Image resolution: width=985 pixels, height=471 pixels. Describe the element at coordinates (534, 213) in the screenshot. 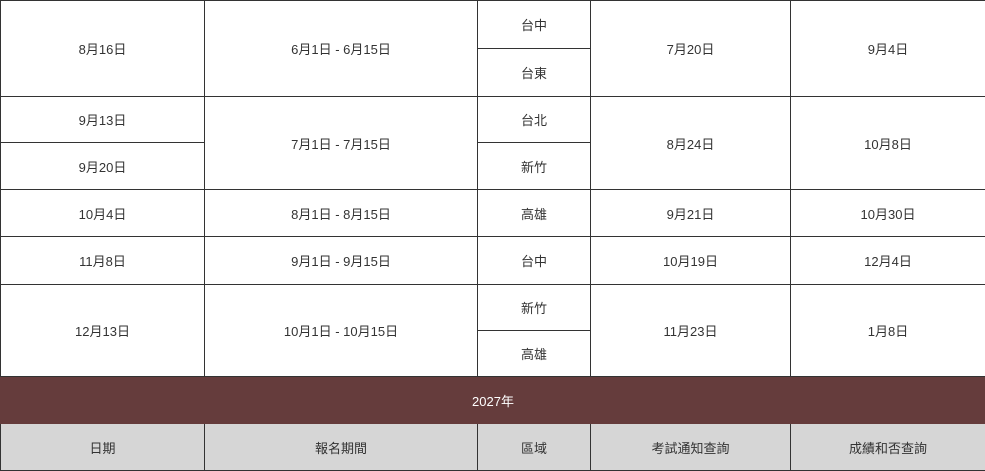

I see `cell-region: 高雄` at that location.